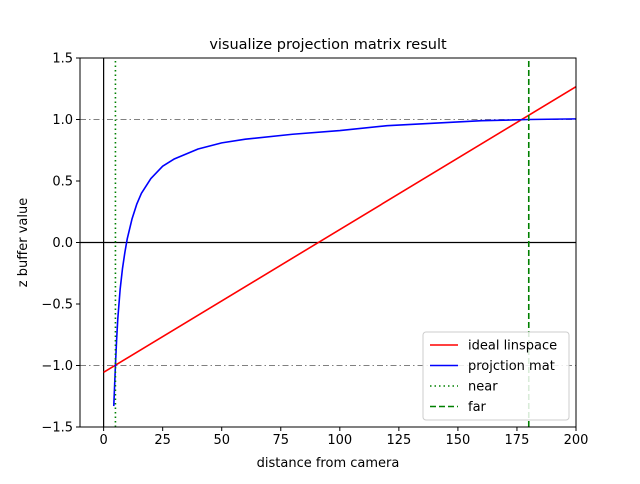 The height and width of the screenshot is (484, 640). I want to click on x-tick-label: 50, so click(221, 440).